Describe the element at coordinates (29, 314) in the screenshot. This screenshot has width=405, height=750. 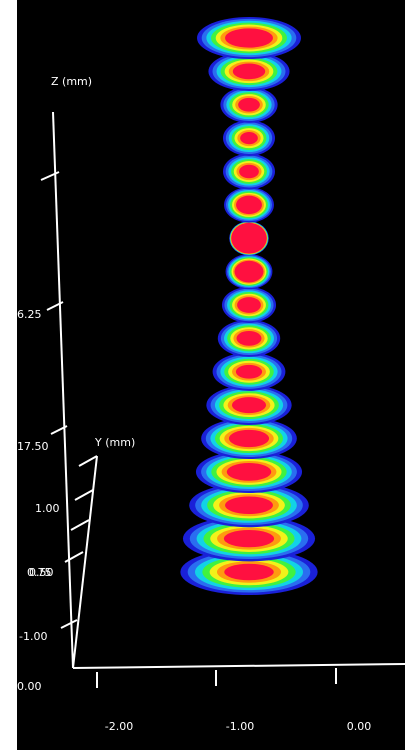
I see `z-tick-label: 6.25` at that location.